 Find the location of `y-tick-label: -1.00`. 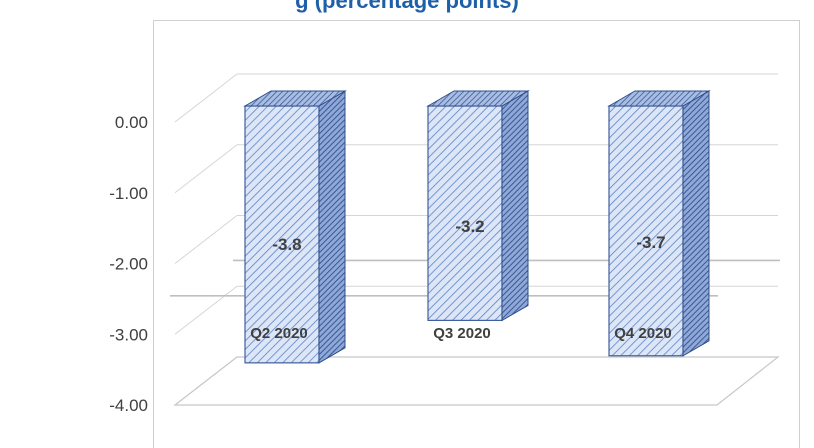

y-tick-label: -1.00 is located at coordinates (128, 193).